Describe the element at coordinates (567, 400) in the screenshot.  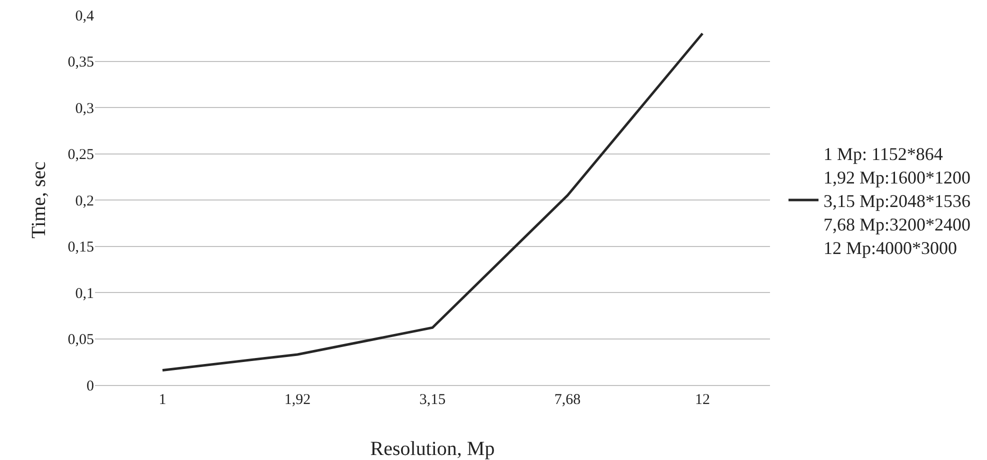
I see `x-tick-label: 7,68` at that location.